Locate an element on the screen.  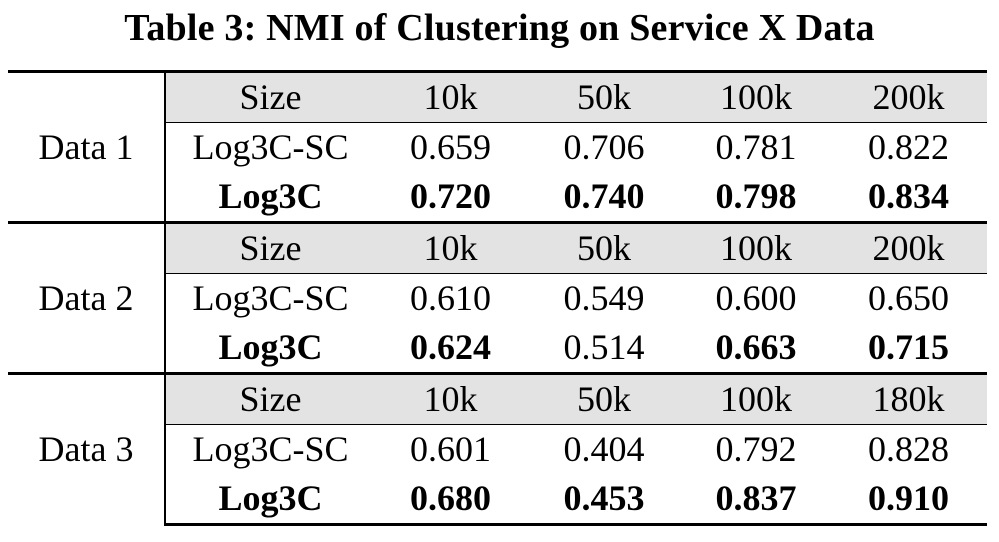
method-row: Log3C-SC 0.601 0.404 0.792 0.828 is located at coordinates (497, 449).